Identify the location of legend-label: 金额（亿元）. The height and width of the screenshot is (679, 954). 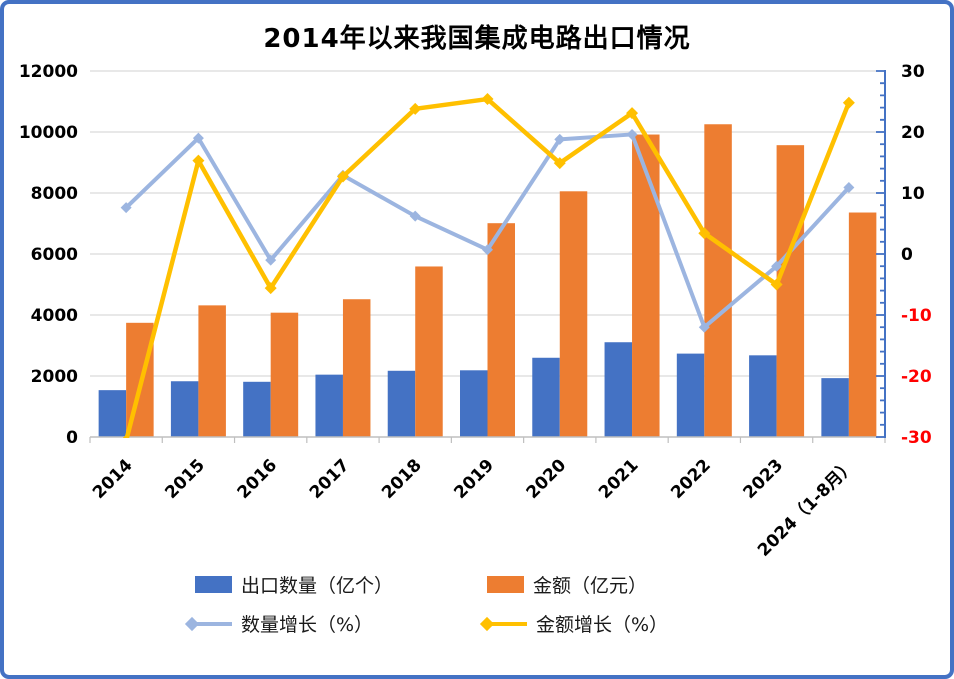
(590, 586).